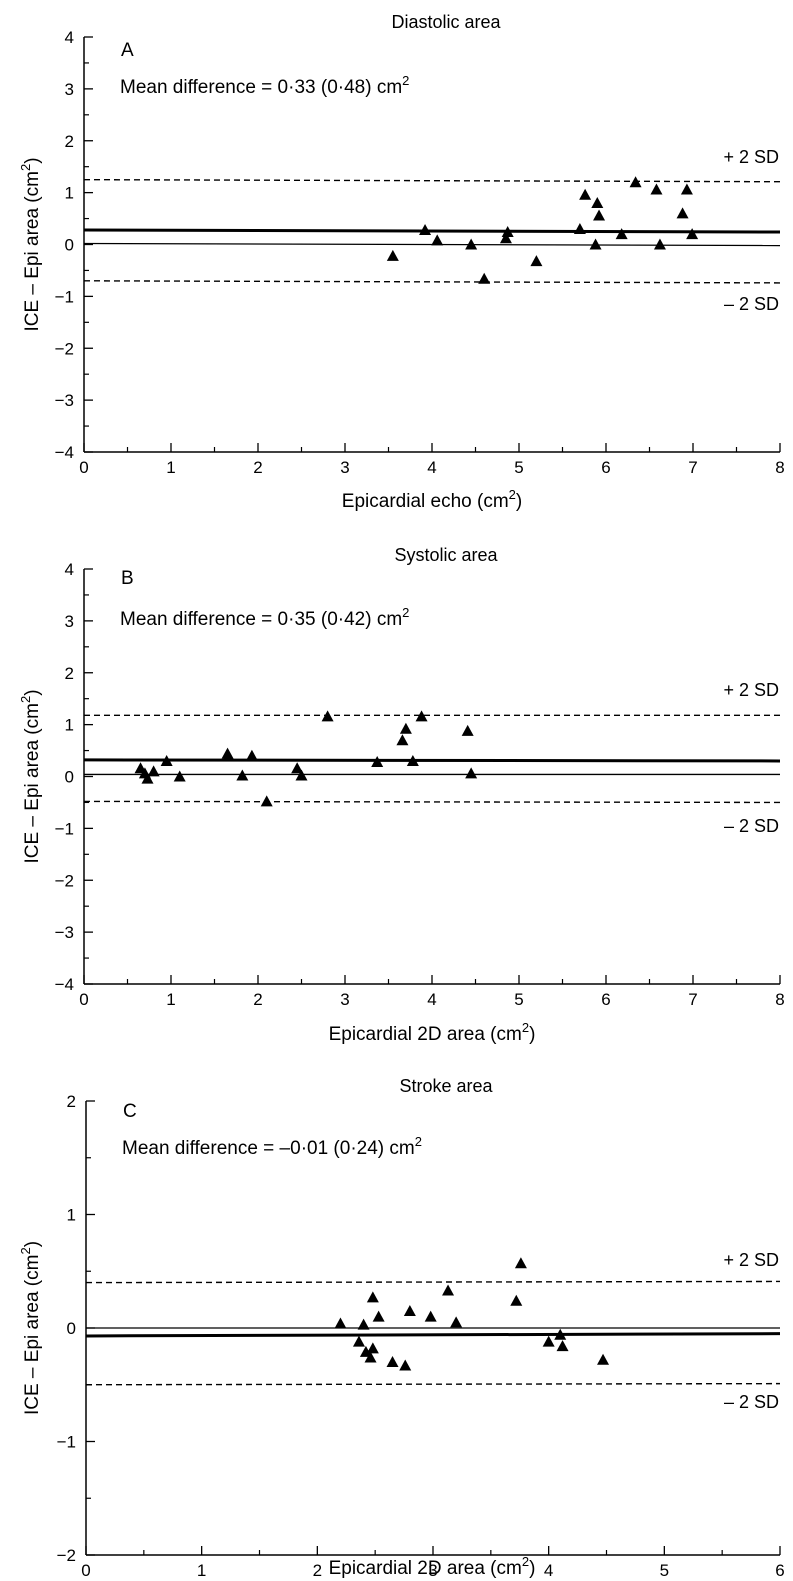 This screenshot has height=1581, width=793. I want to click on x-axis-label: Epicardial 2D area (cm2), so click(432, 1566).